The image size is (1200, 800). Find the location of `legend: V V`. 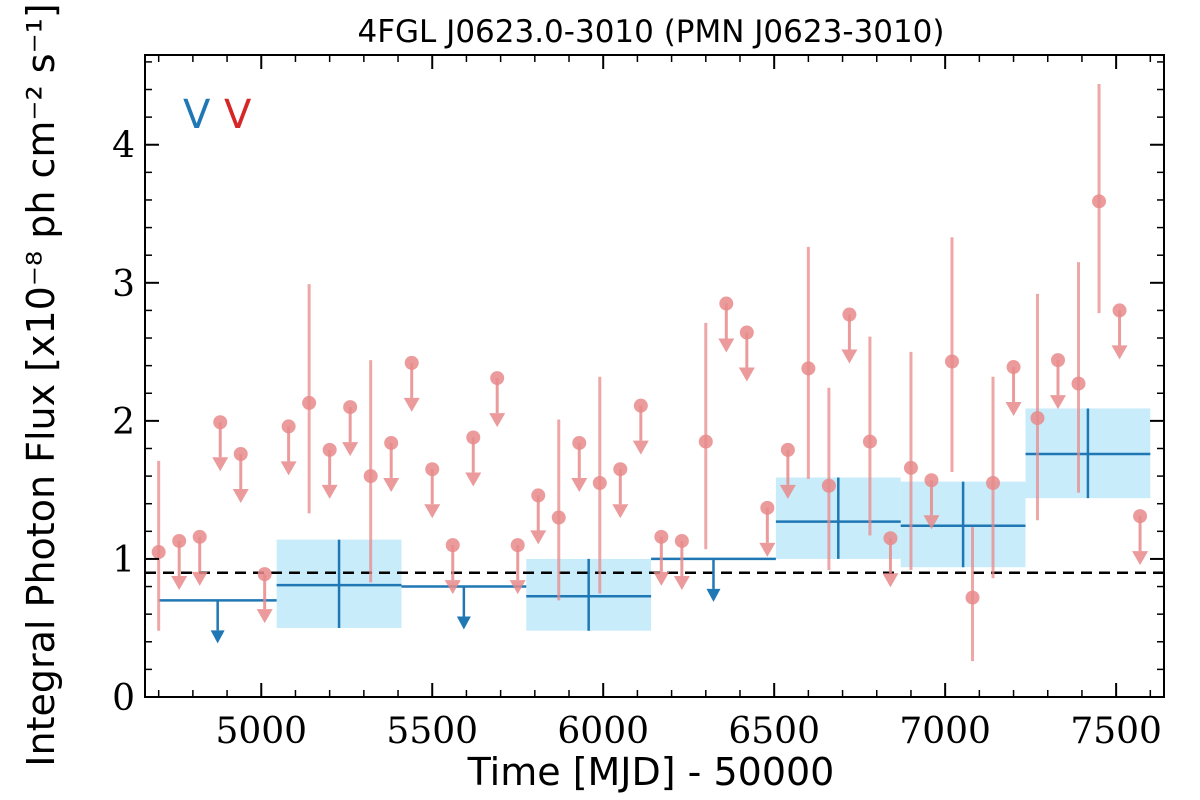

legend: V V is located at coordinates (217, 115).